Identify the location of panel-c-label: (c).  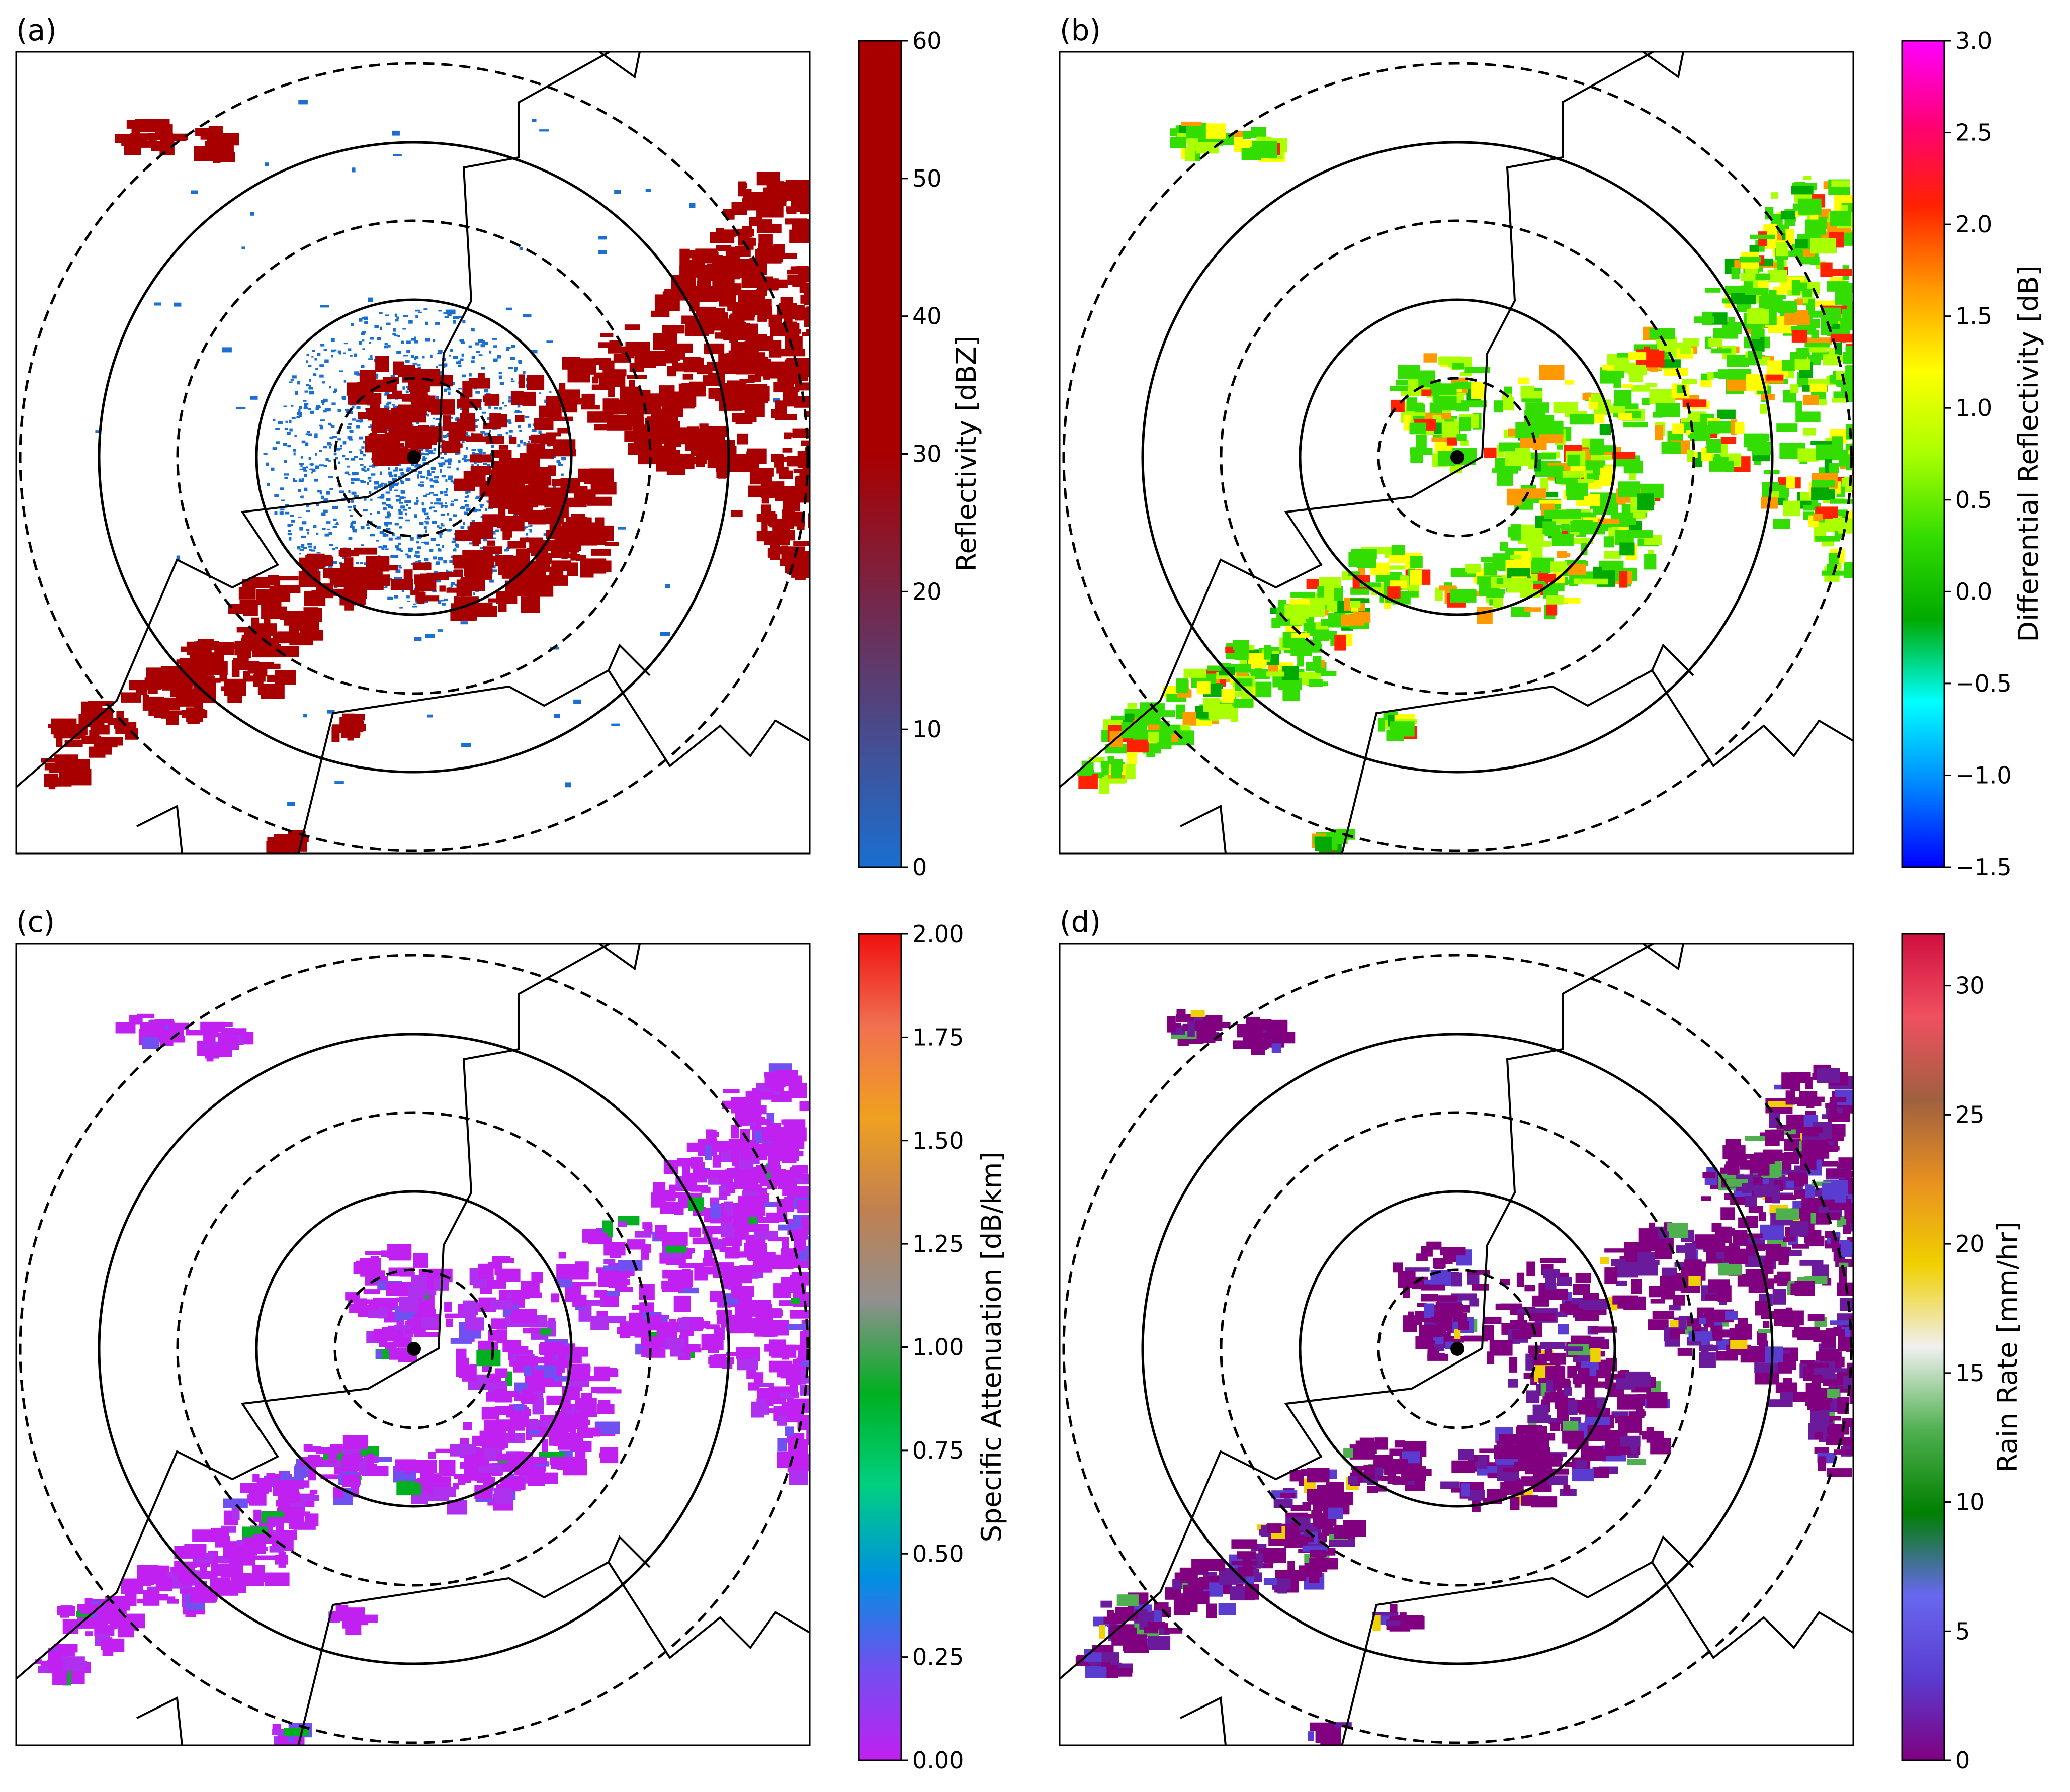
(35, 922).